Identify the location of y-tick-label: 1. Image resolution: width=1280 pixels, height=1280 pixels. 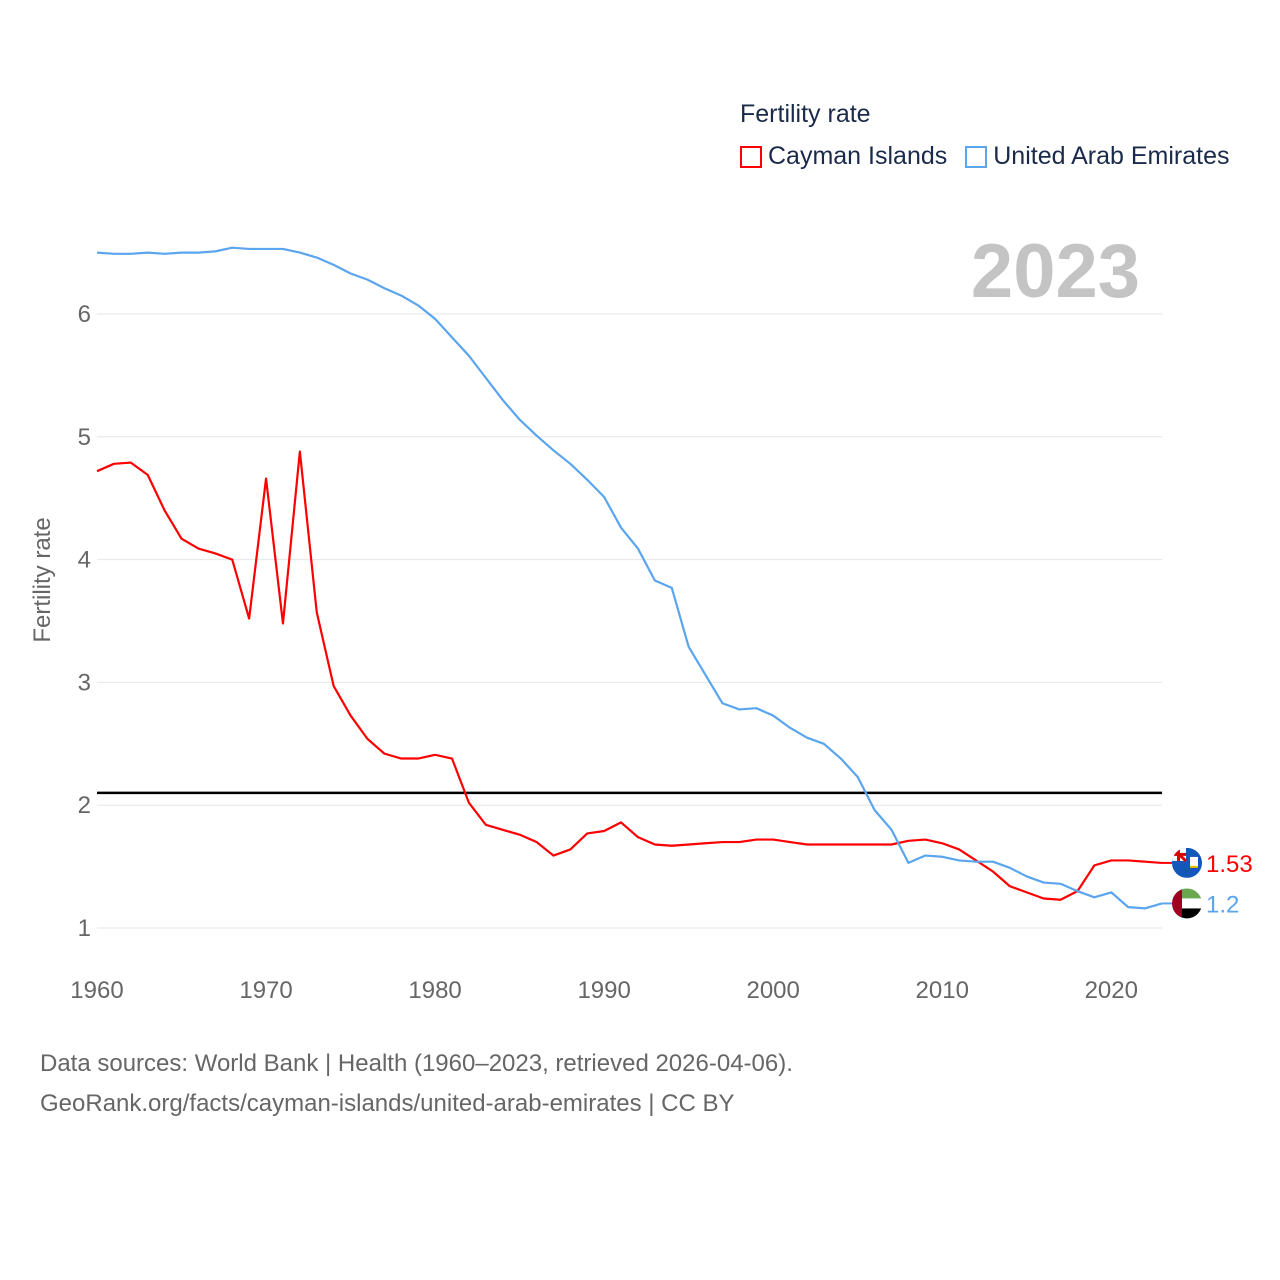
(84, 928).